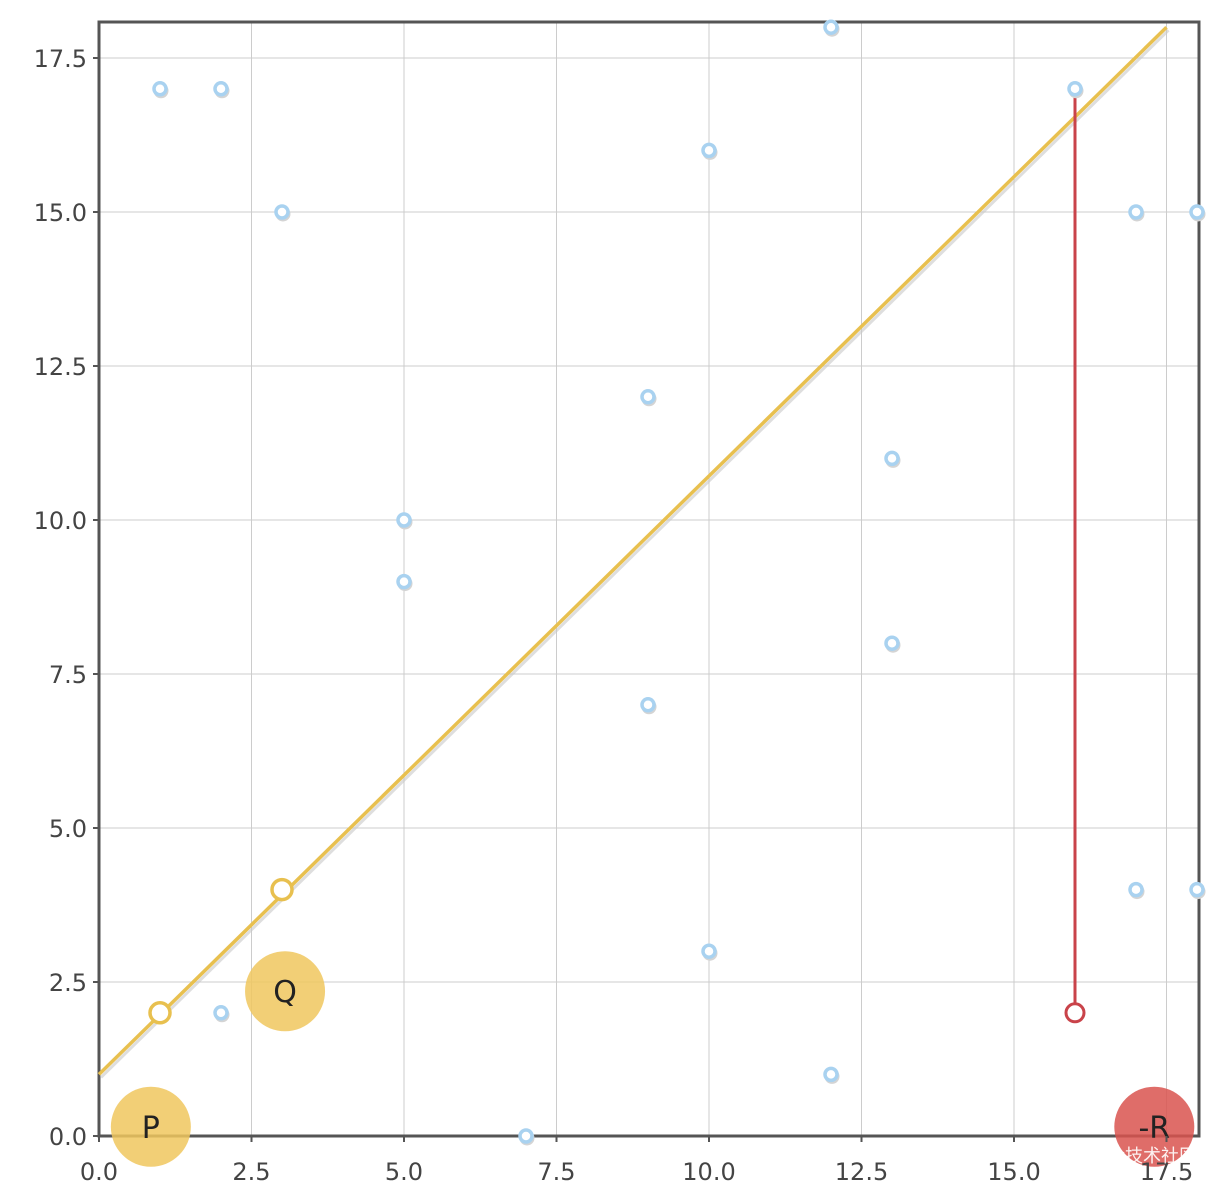  I want to click on badge-p, so click(150, 1126).